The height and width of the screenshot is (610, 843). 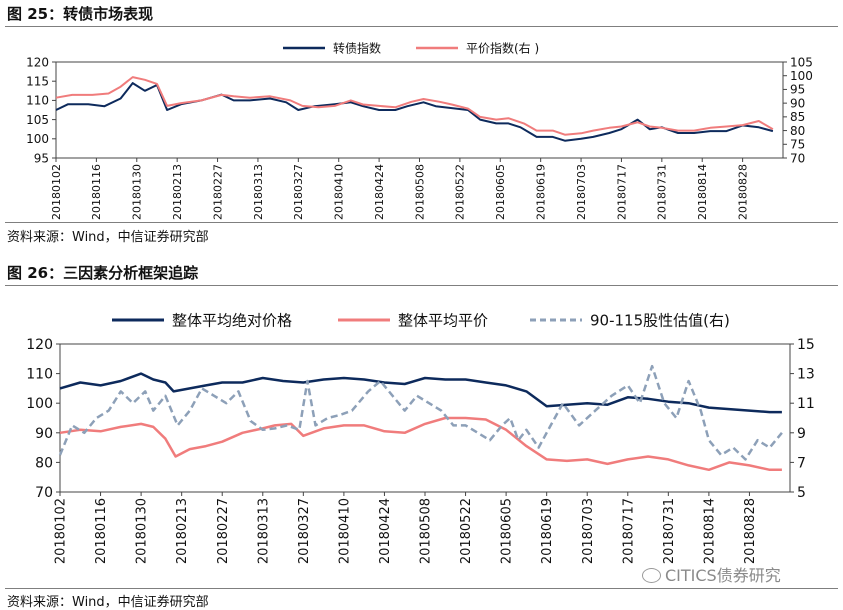 I want to click on y-tick-label: 105, so click(x=37, y=120).